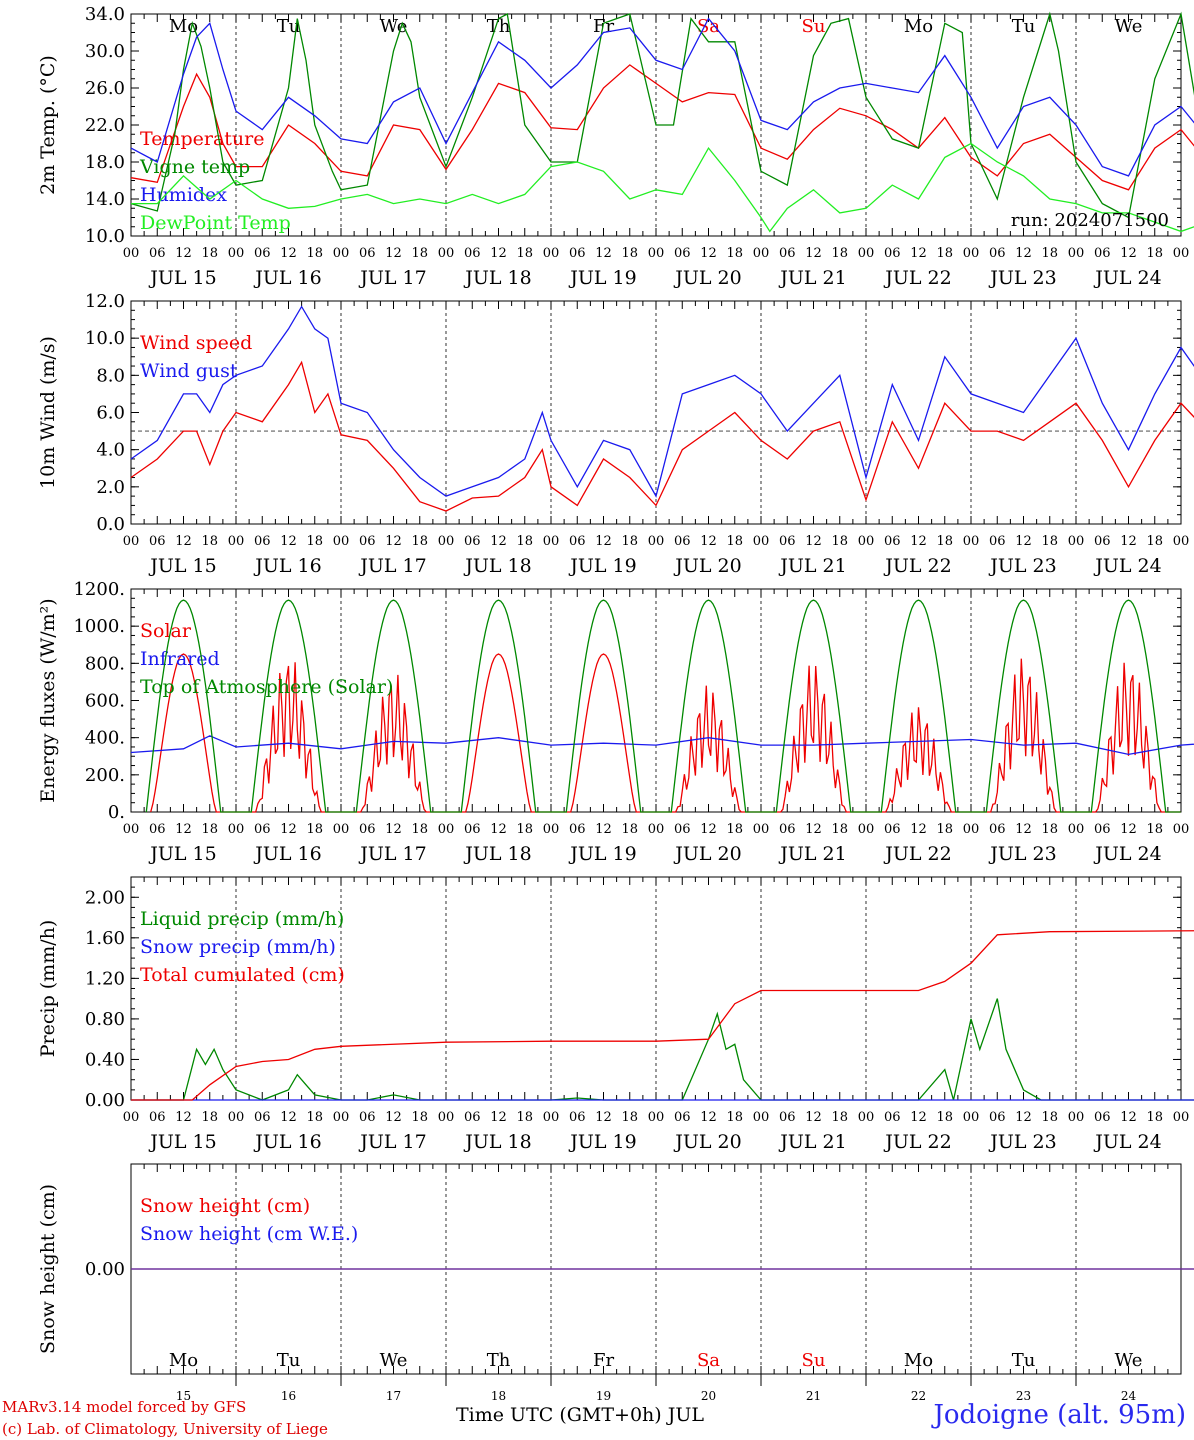  I want to click on series-line, so click(662, 115).